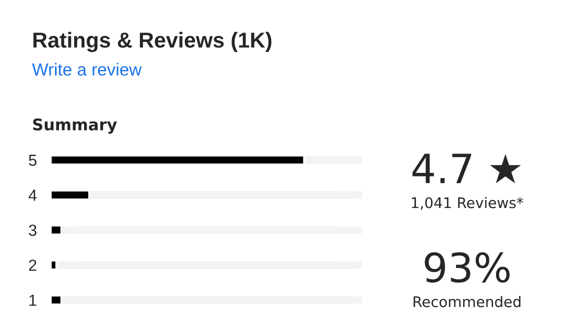 Image resolution: width=582 pixels, height=326 pixels. What do you see at coordinates (32, 160) in the screenshot?
I see `y-tick-label: 5` at bounding box center [32, 160].